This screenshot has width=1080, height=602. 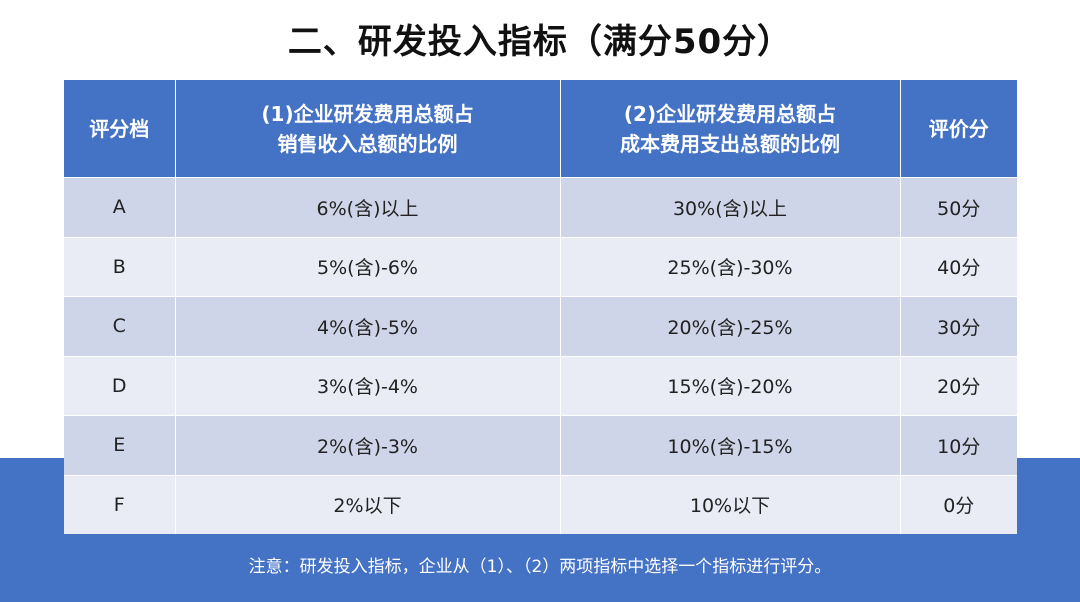 I want to click on table-row: C 4%(含)-5% 20%(含)-25% 30分, so click(x=540, y=326).